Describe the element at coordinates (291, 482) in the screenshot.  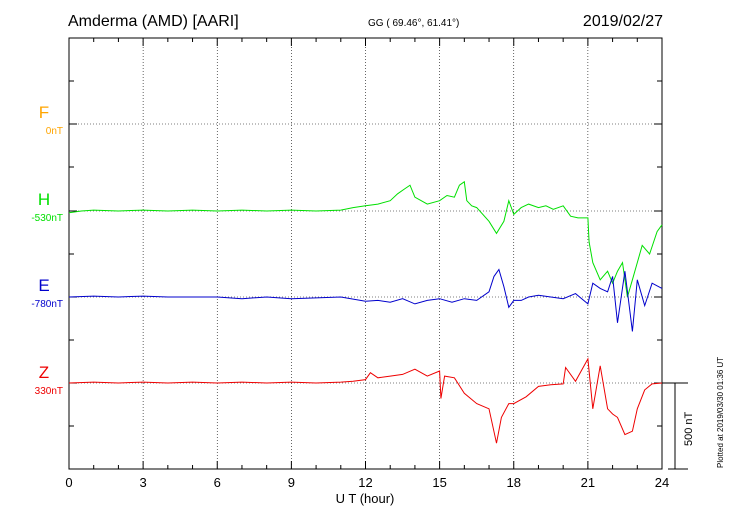
I see `x-tick-label: 9` at that location.